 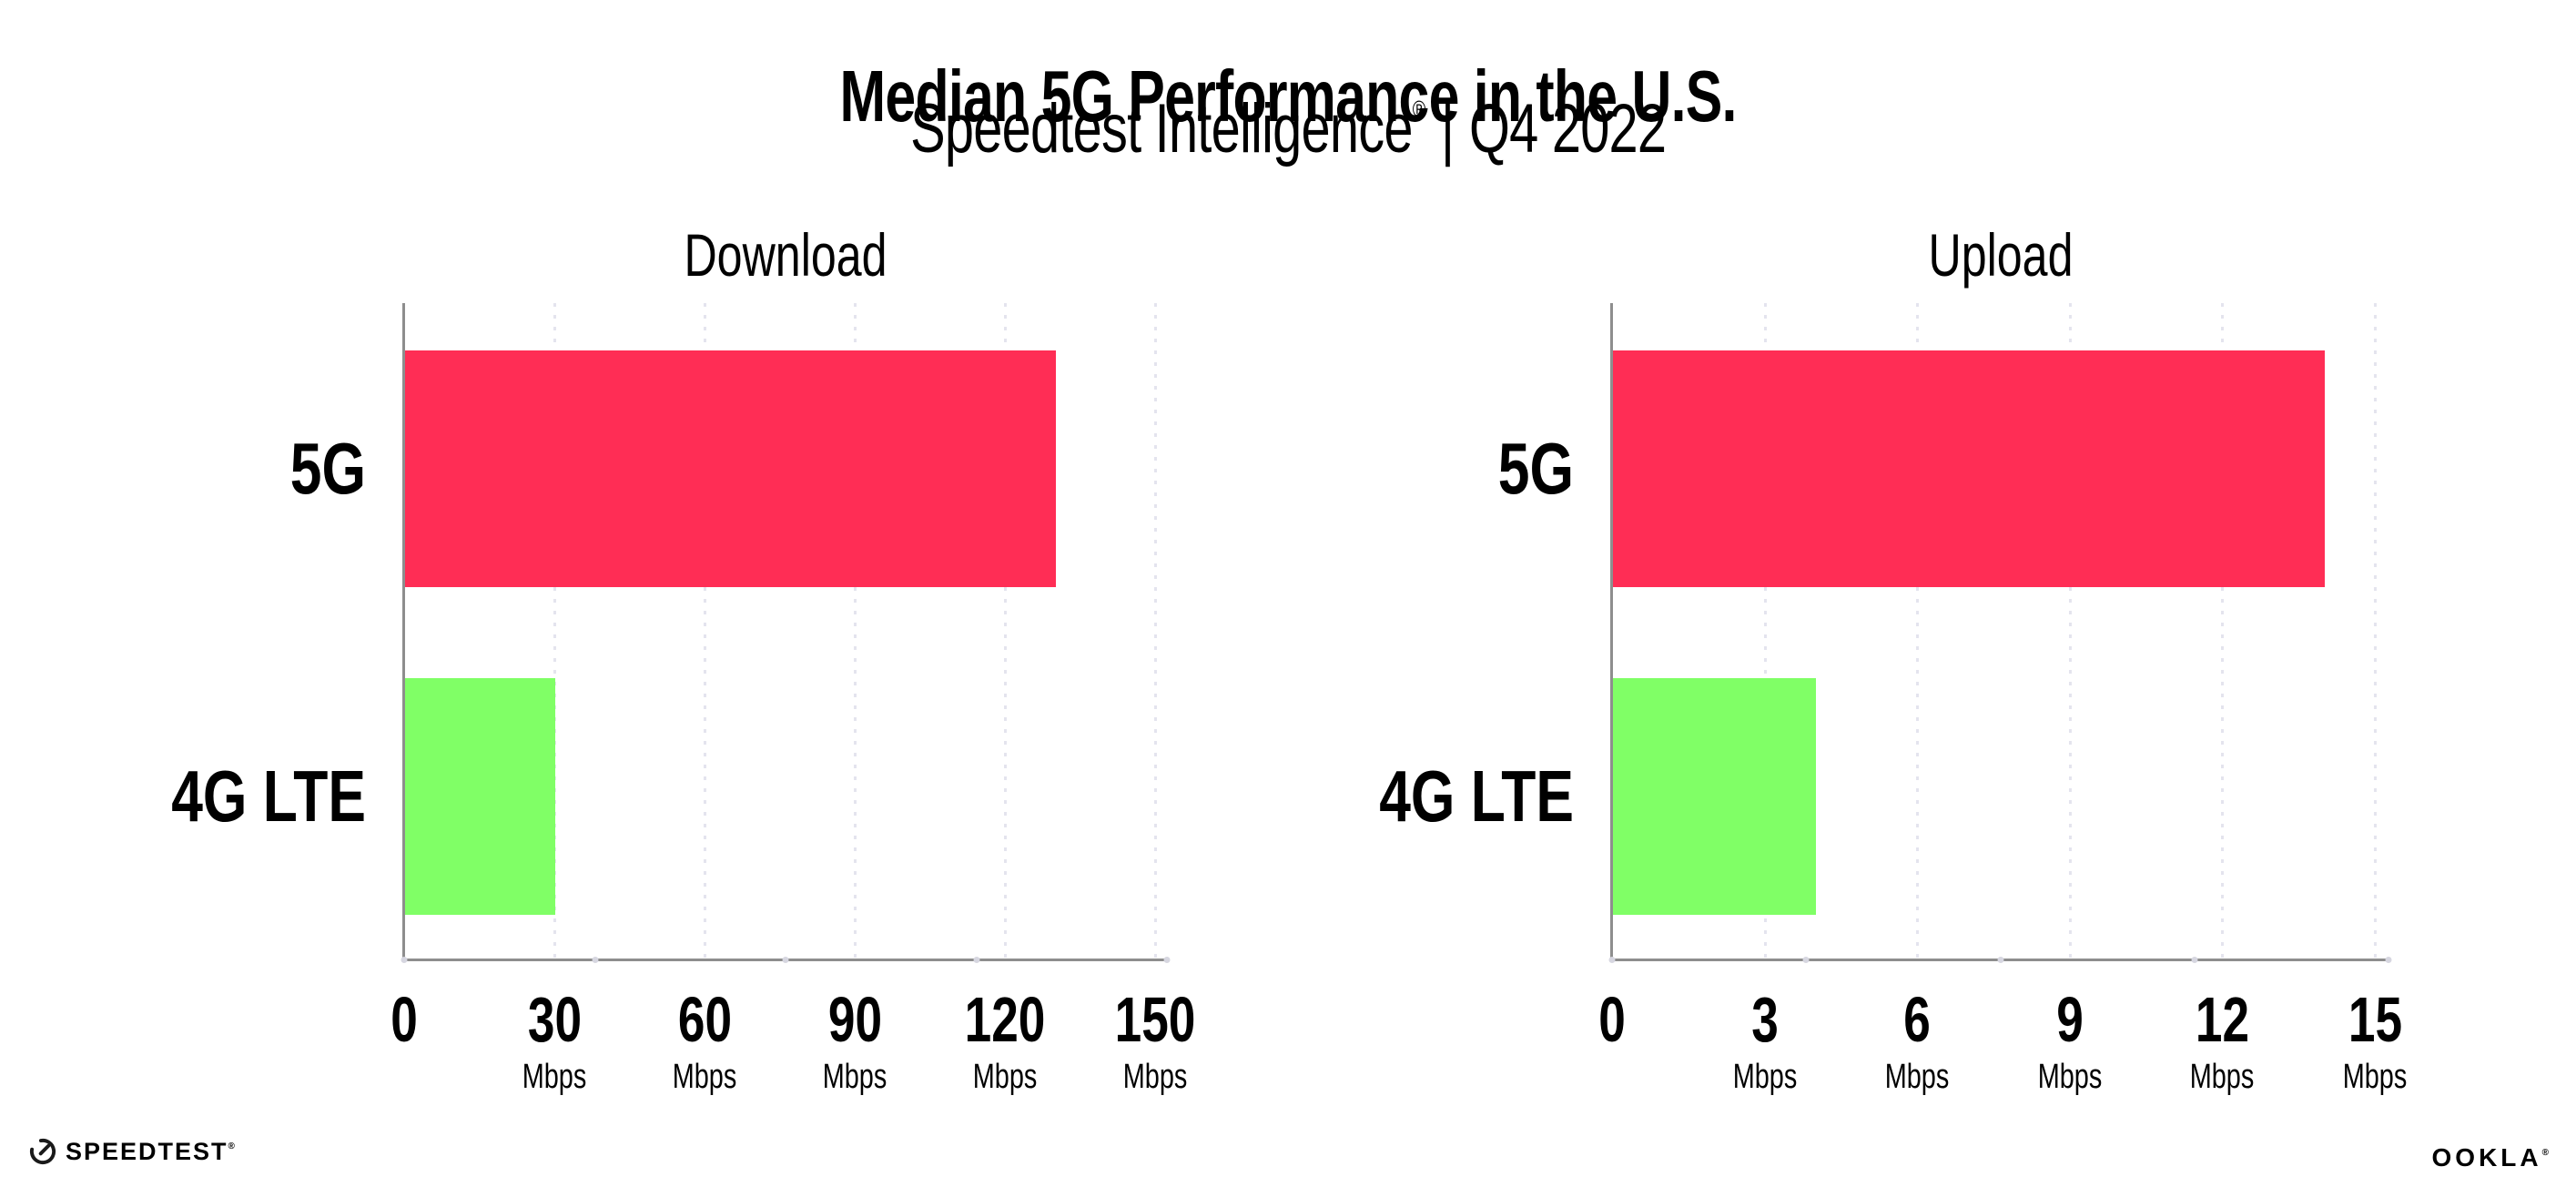 I want to click on x-tick-6: 6 Mbps, so click(x=1917, y=1041).